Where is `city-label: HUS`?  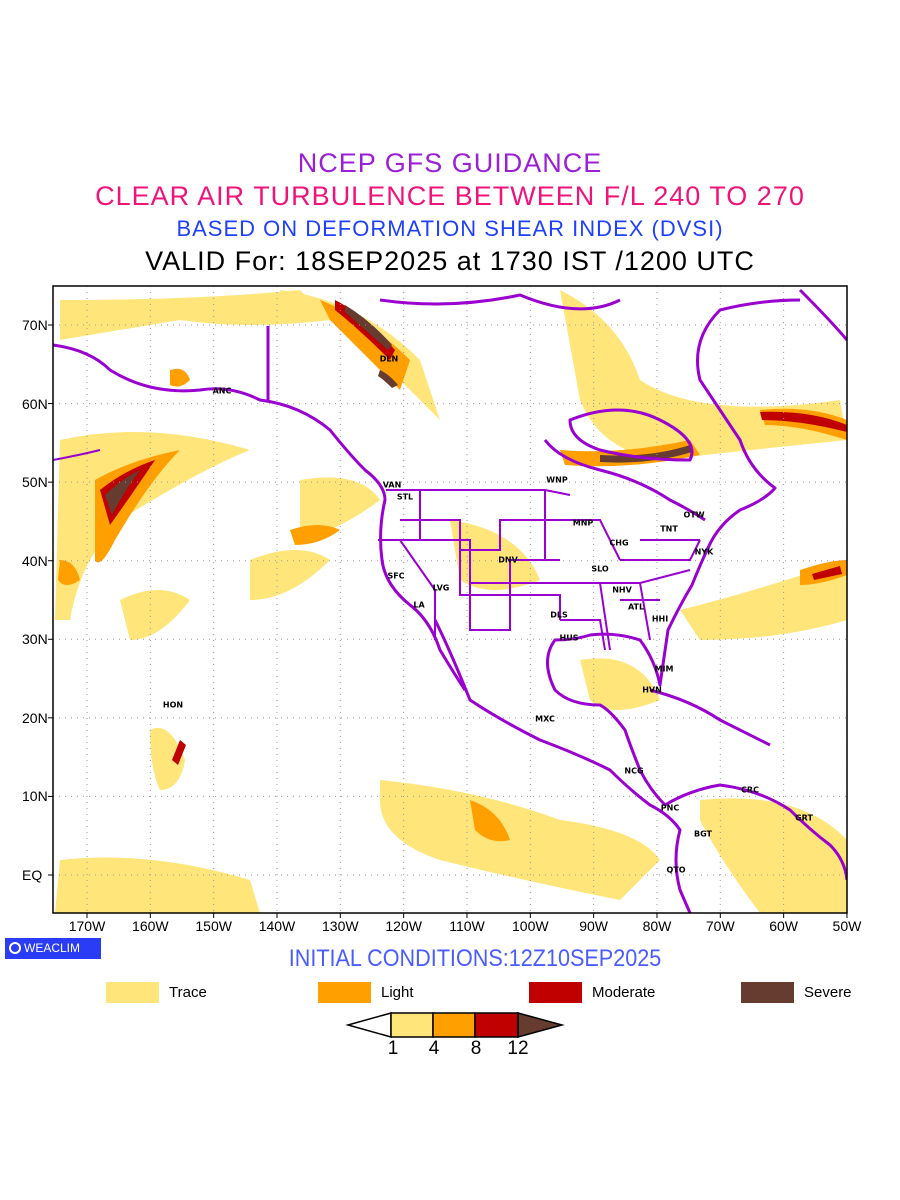
city-label: HUS is located at coordinates (569, 638).